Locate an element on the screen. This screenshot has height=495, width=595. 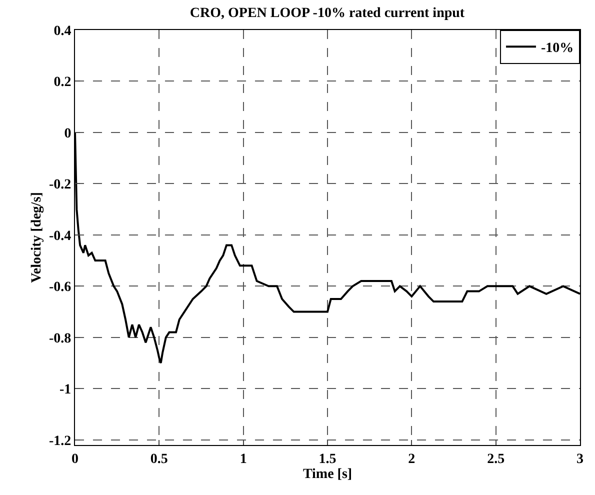
x-tick-label: 3 is located at coordinates (580, 459).